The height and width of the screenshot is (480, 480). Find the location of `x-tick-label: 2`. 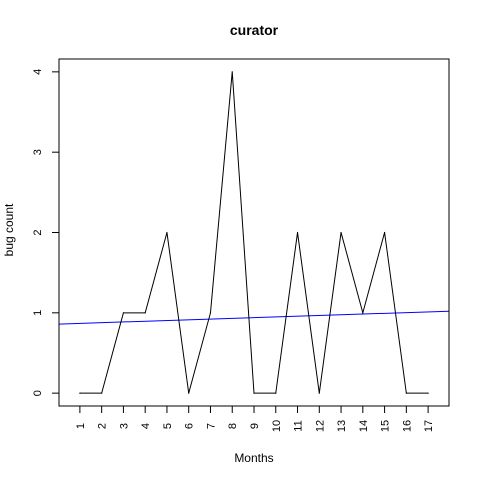

x-tick-label: 2 is located at coordinates (103, 426).